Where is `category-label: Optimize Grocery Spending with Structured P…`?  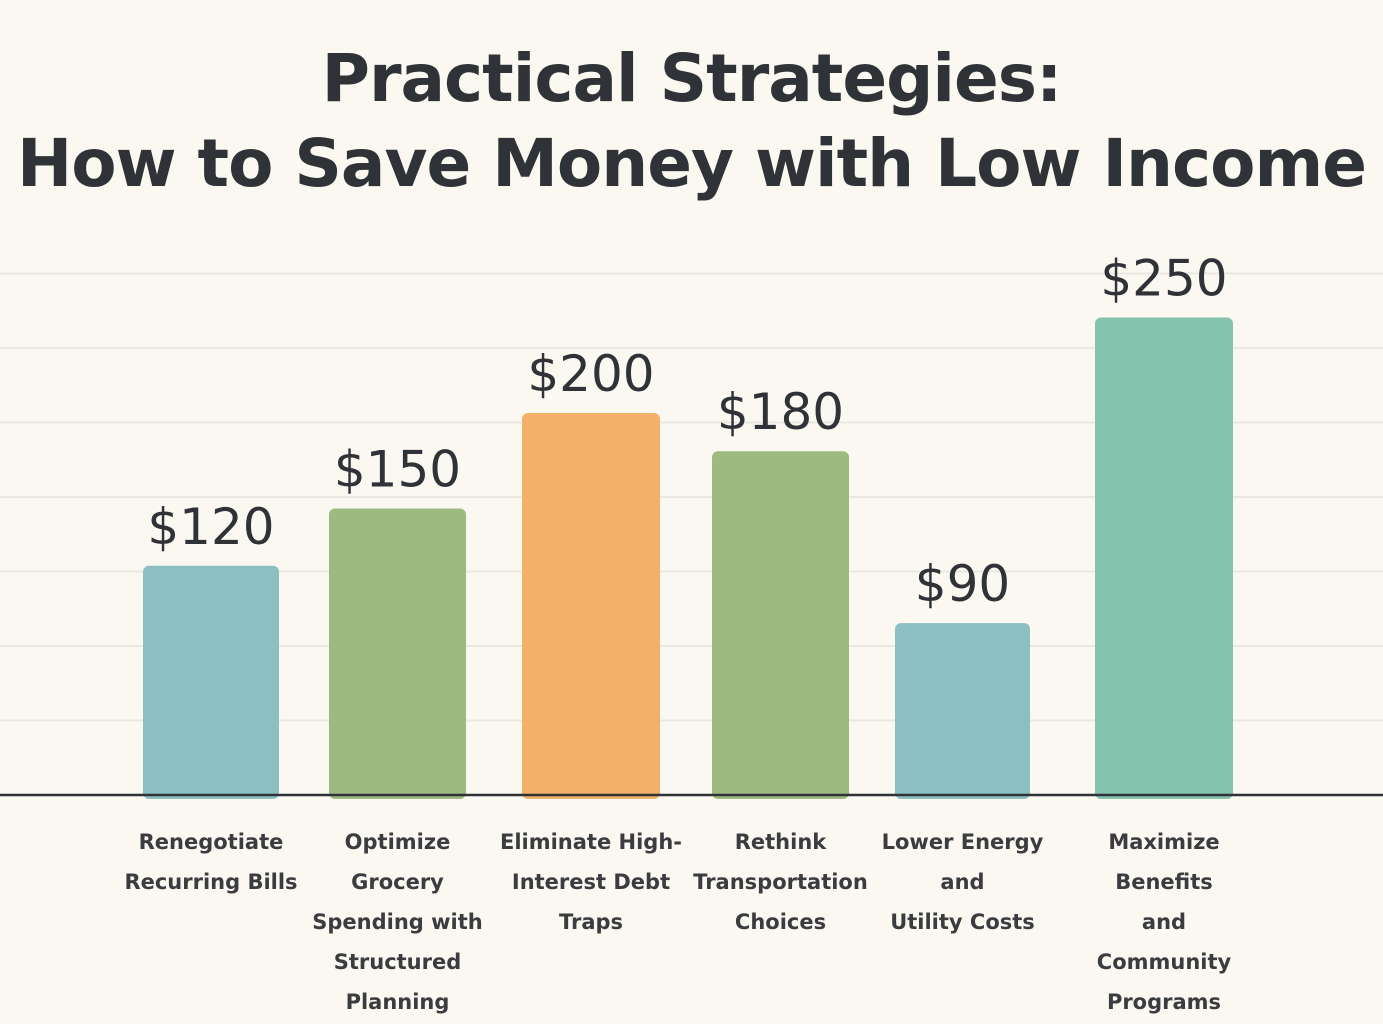 category-label: Optimize Grocery Spending with Structured P… is located at coordinates (398, 922).